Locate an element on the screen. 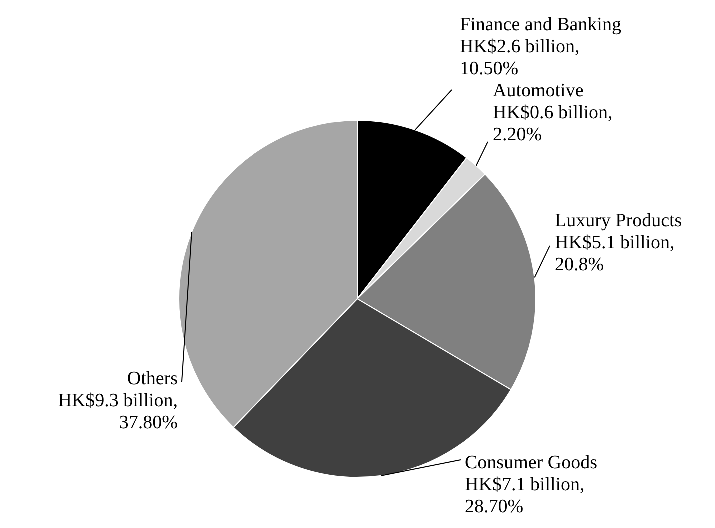  slice-label: Consumer Goods is located at coordinates (531, 463).